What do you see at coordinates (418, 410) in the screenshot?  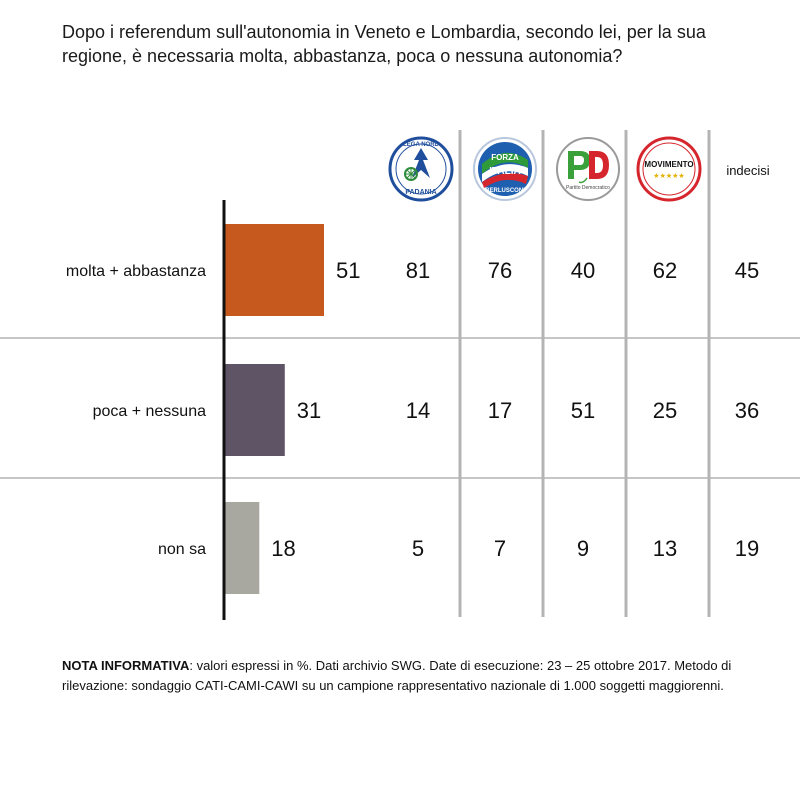 I see `table-cell-r2-c1: 14` at bounding box center [418, 410].